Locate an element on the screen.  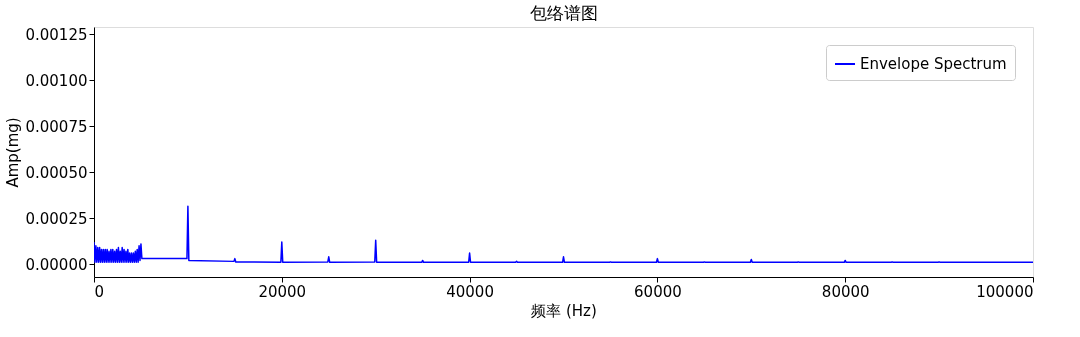
chart-title: 包络谱图 is located at coordinates (563, 13).